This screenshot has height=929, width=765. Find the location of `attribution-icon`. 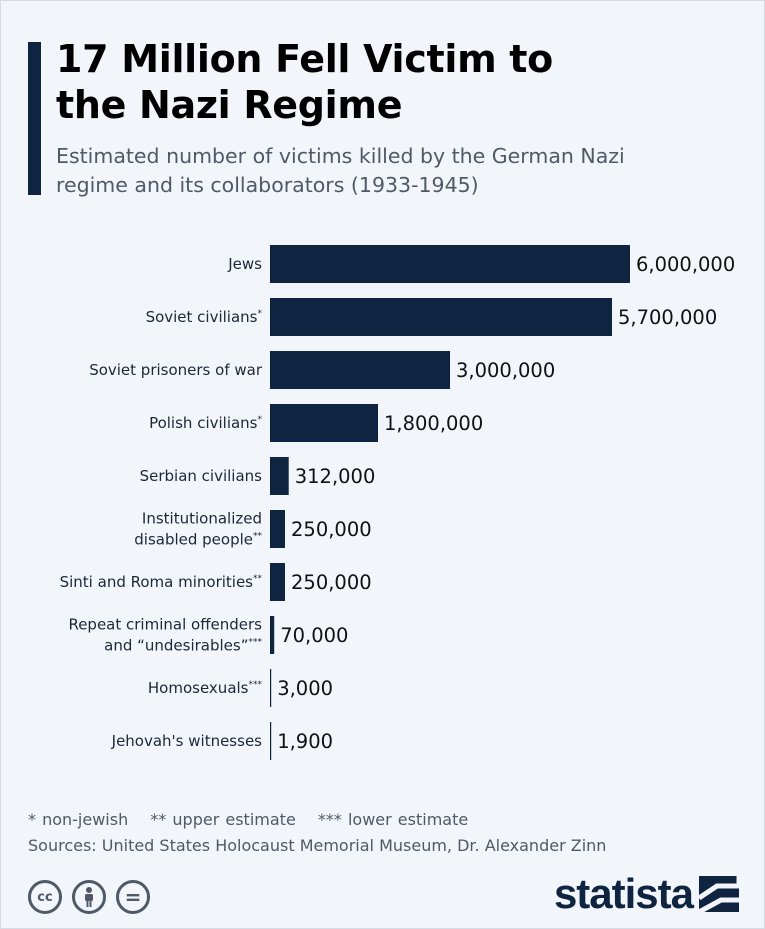

attribution-icon is located at coordinates (89, 897).